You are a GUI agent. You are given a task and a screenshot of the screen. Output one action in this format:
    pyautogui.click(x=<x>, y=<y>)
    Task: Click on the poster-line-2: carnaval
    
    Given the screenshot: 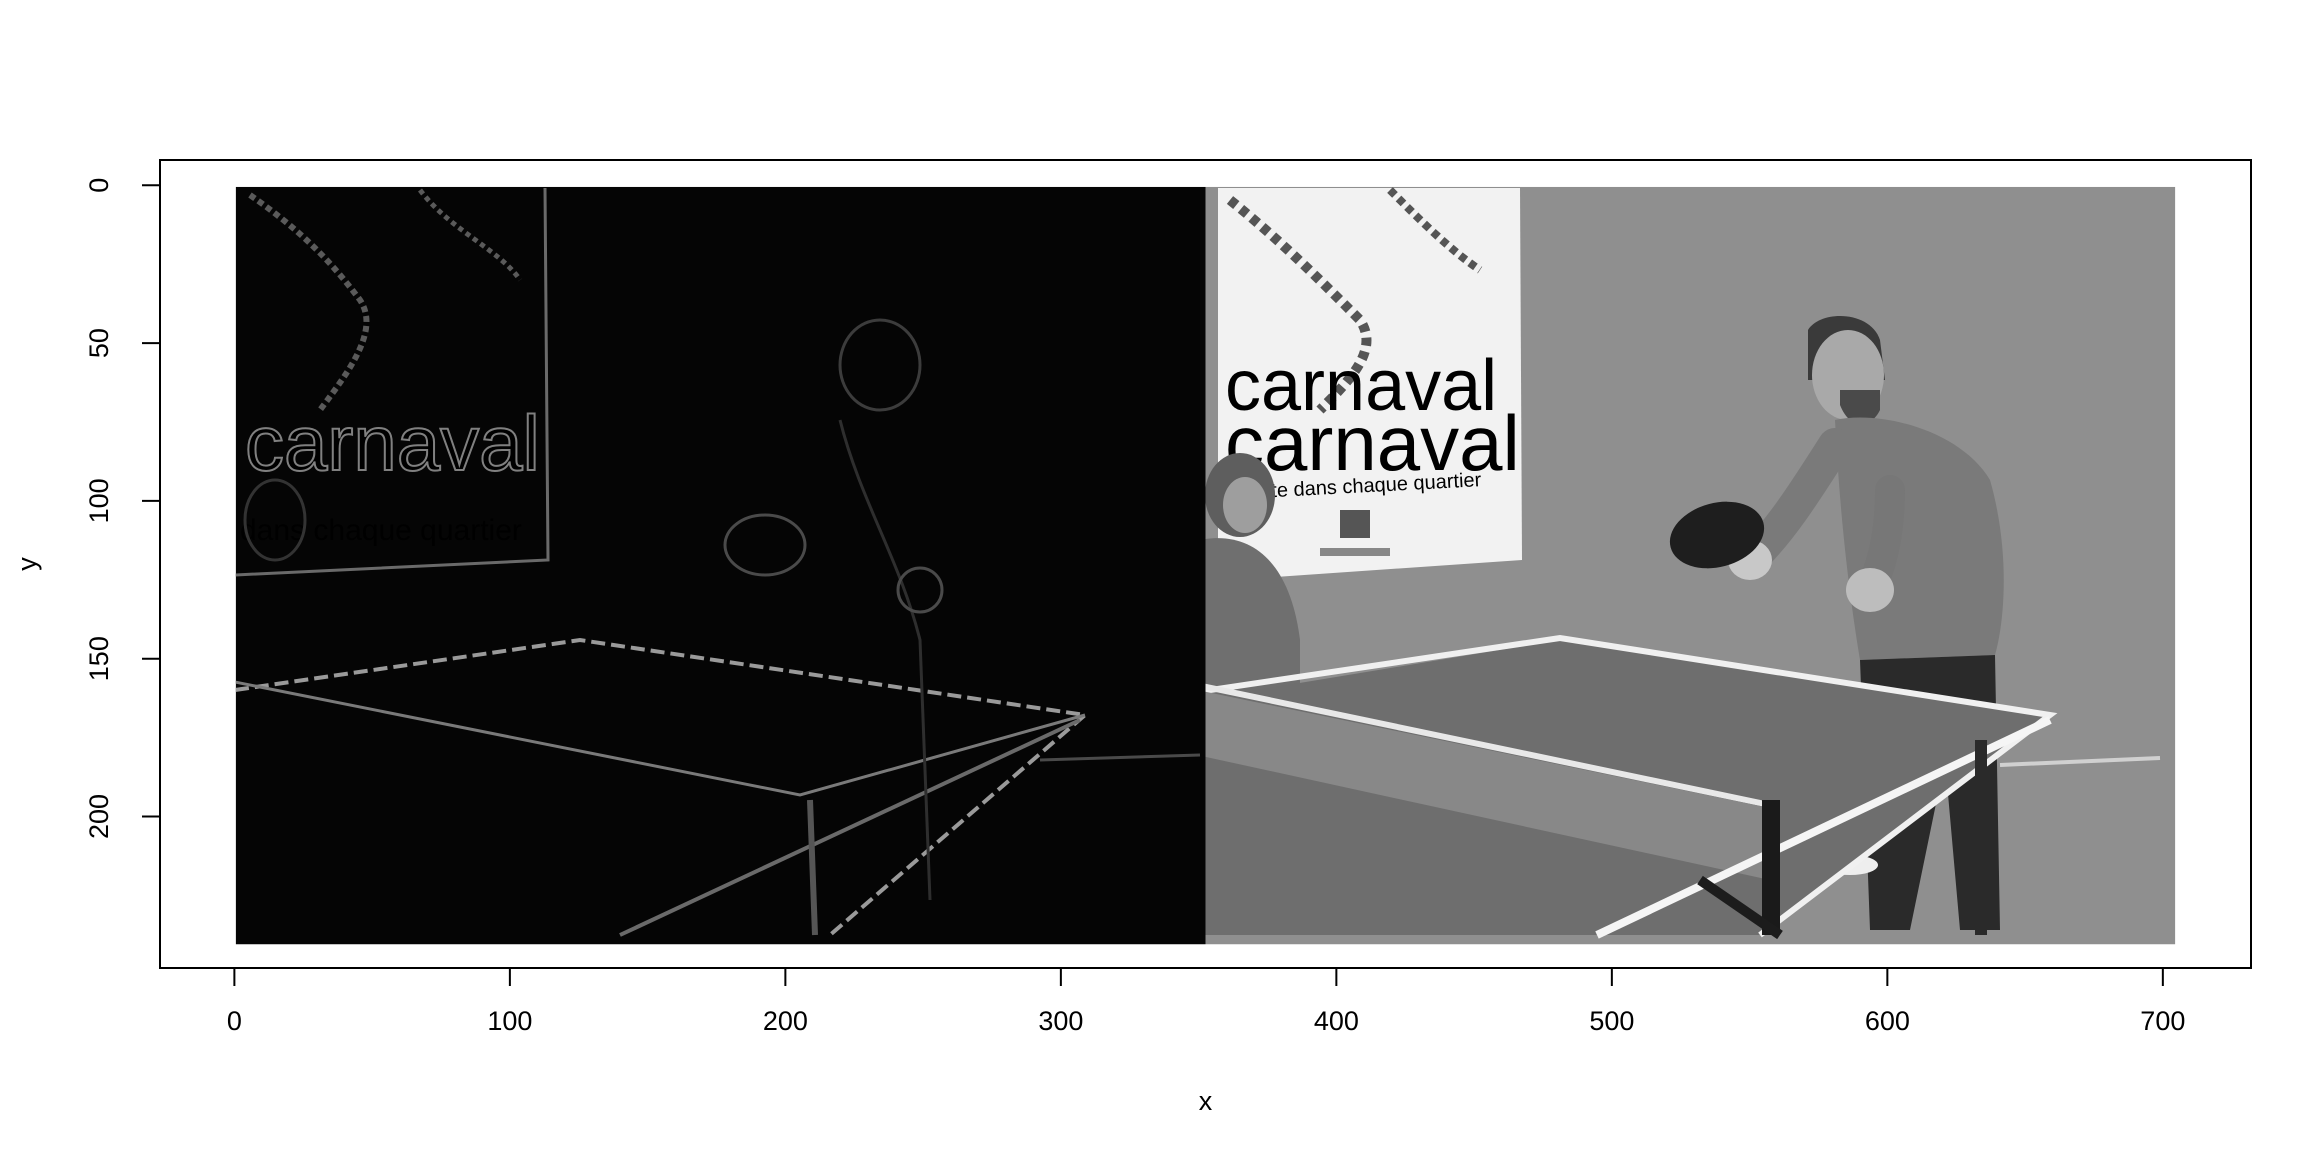 What is the action you would take?
    pyautogui.click(x=1372, y=443)
    